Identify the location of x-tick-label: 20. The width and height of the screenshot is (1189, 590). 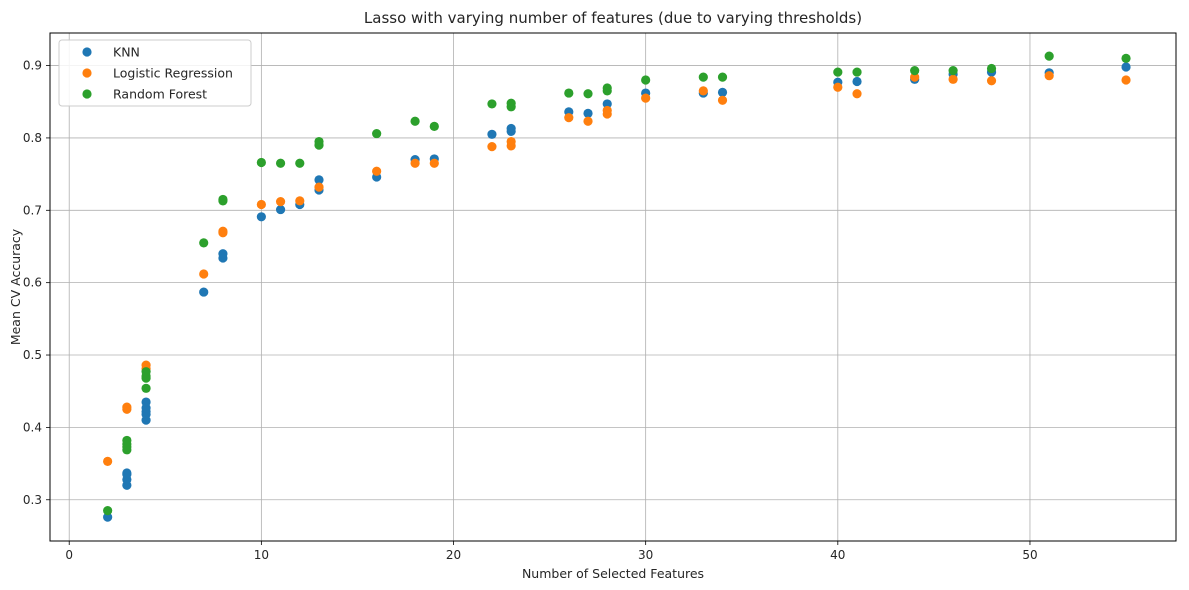
(453, 555).